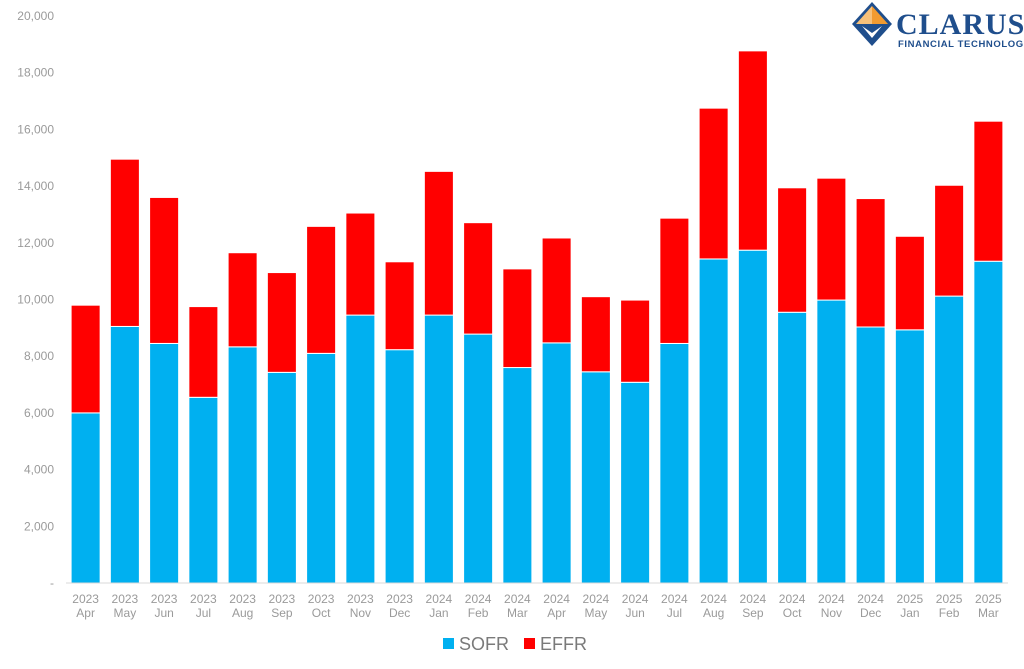 Image resolution: width=1024 pixels, height=669 pixels. I want to click on bar-sofr-2025-feb, so click(949, 439).